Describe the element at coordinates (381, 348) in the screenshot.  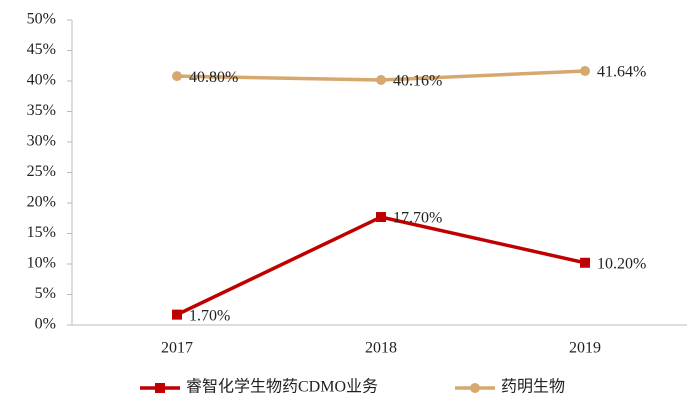
I see `x-tick-label: 2018` at that location.